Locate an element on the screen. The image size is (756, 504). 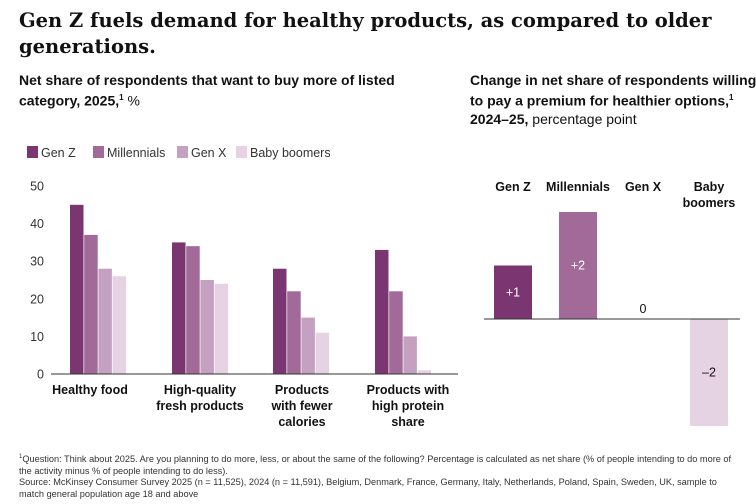
change-value-label-2: +2 is located at coordinates (578, 266).